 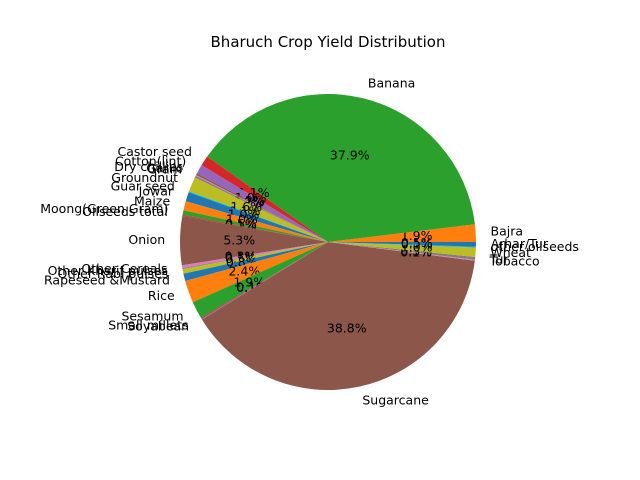 I want to click on pie-slice-other-cereals, so click(x=254, y=255).